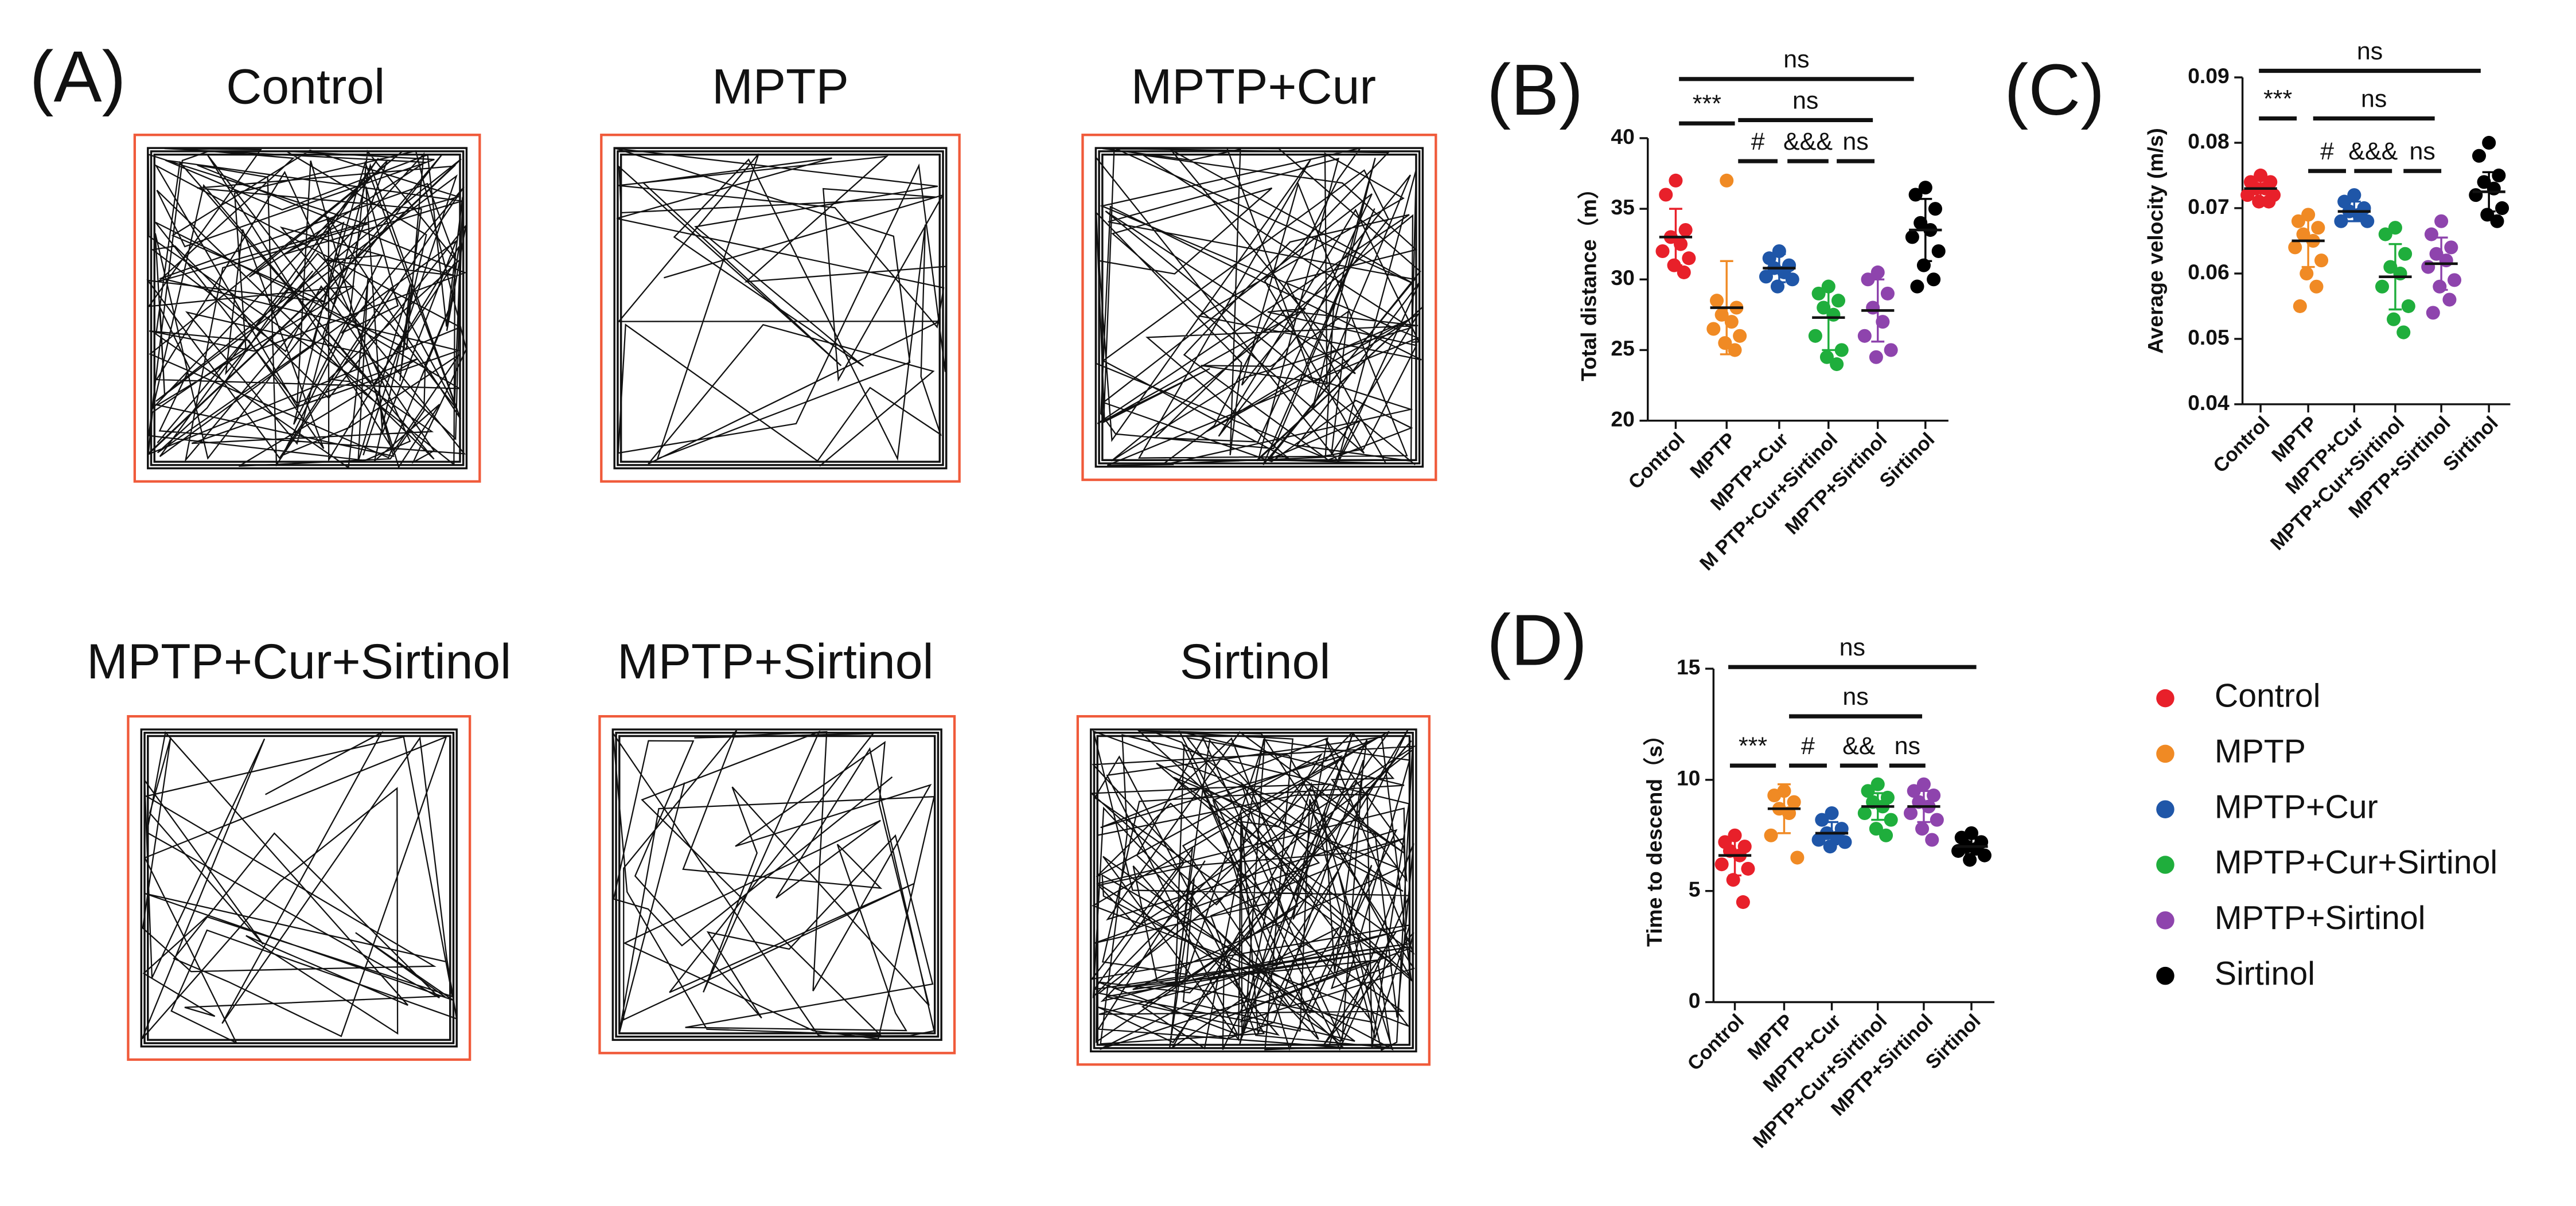 This screenshot has width=2576, height=1206. I want to click on y-tick-label: 20, so click(1623, 419).